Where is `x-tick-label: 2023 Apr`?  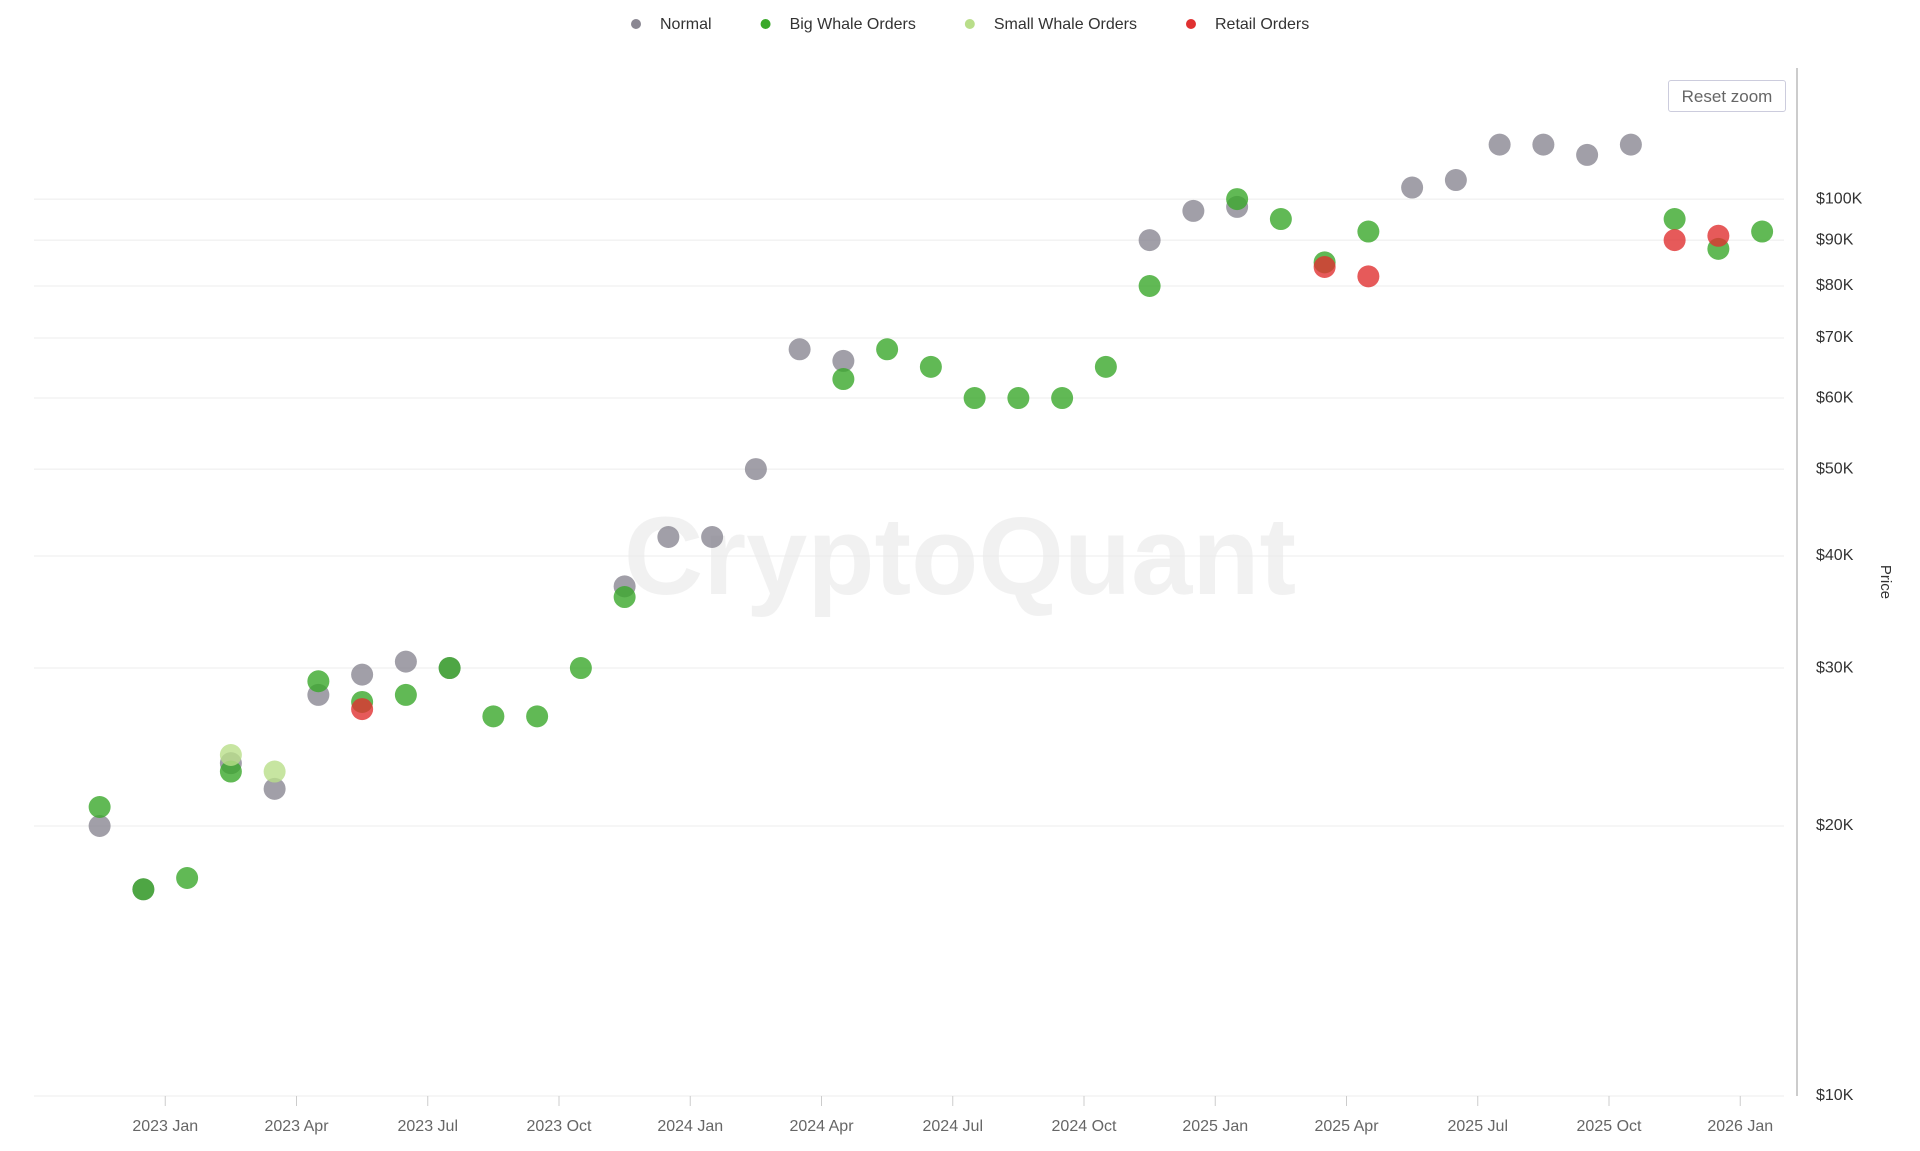 x-tick-label: 2023 Apr is located at coordinates (296, 1126).